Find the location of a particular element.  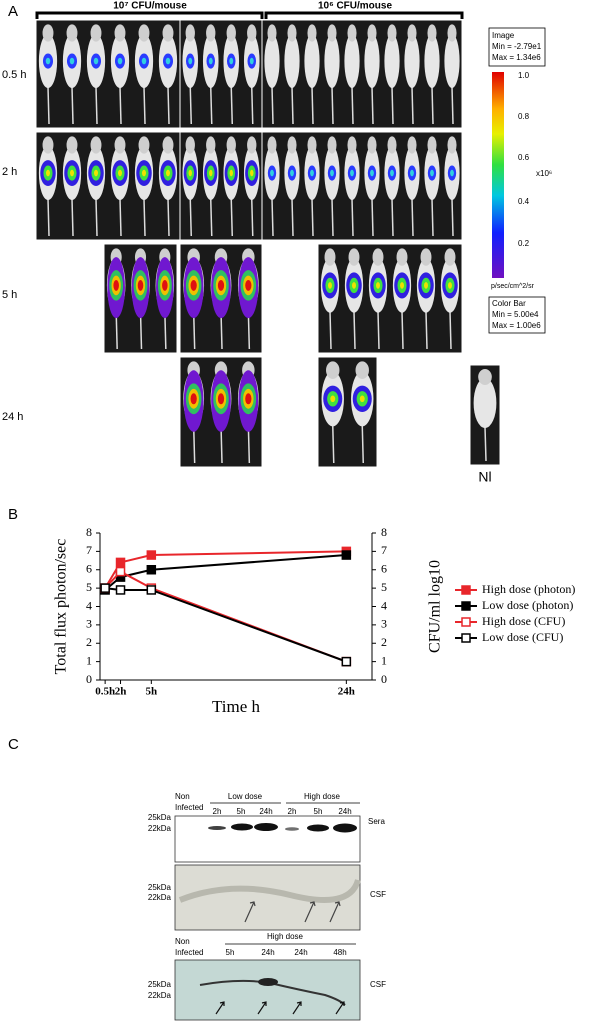

x-tick-label: 24h is located at coordinates (346, 692).